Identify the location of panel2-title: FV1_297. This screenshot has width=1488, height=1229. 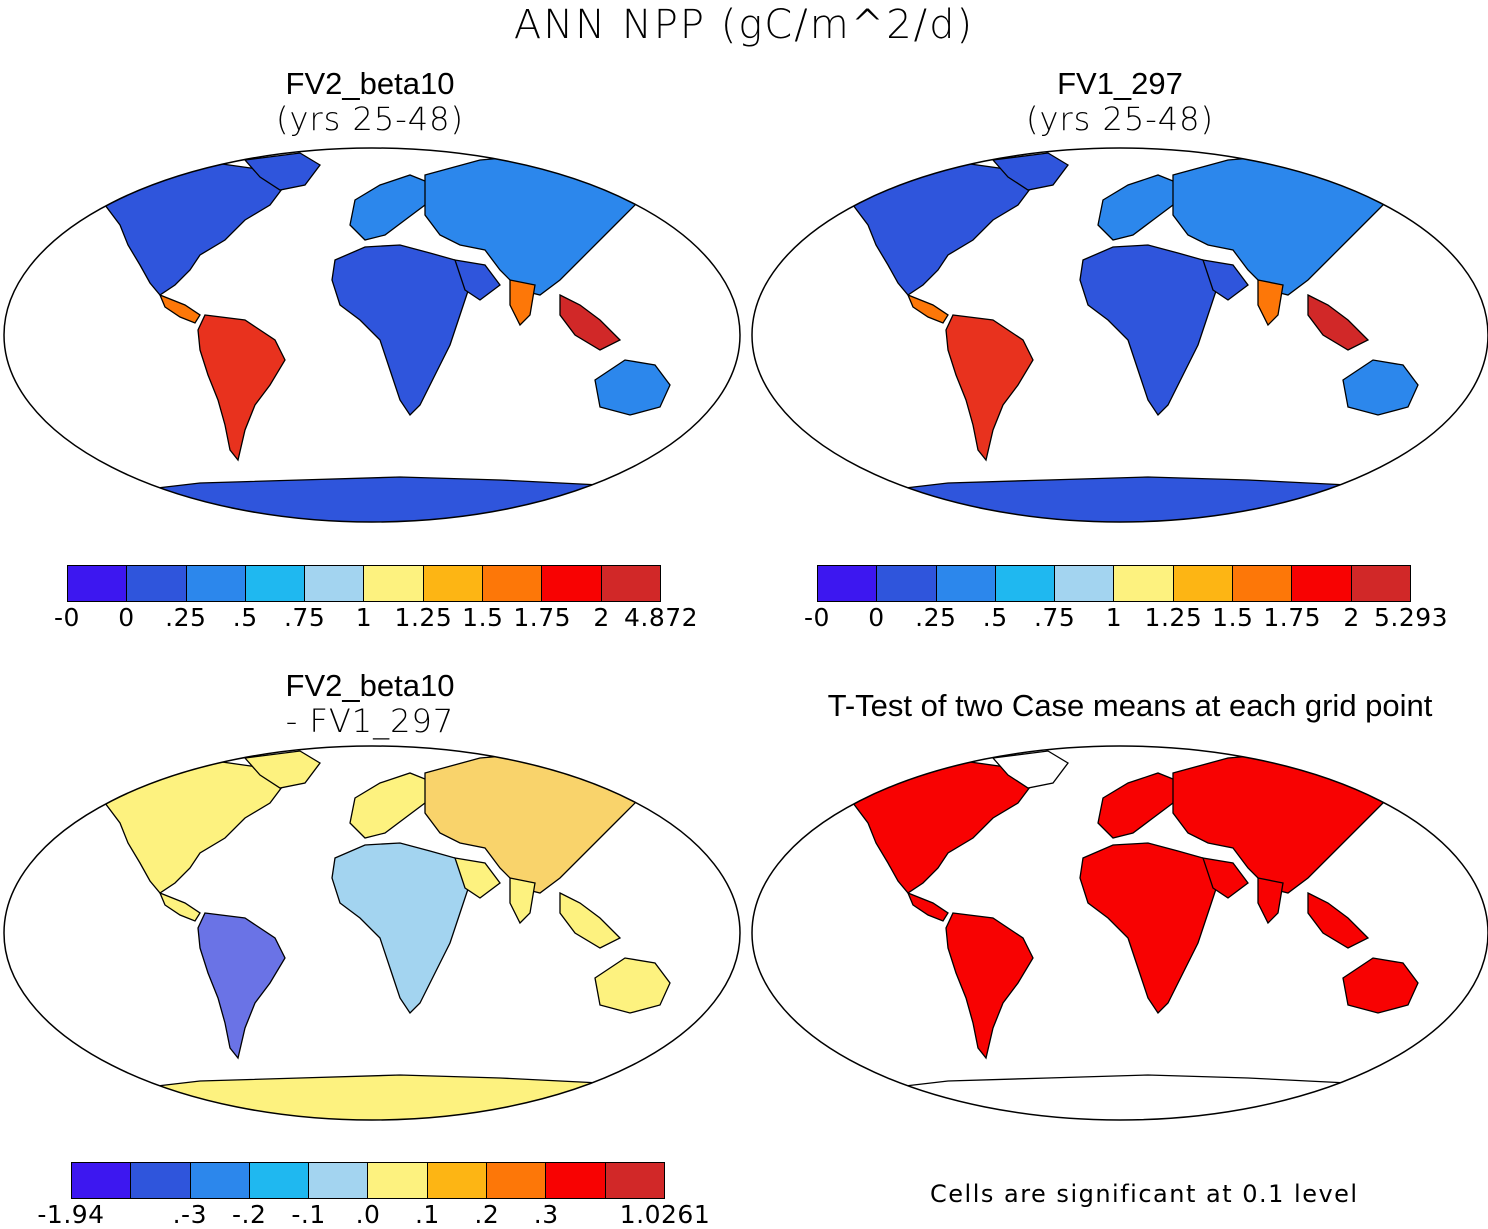
(1120, 83).